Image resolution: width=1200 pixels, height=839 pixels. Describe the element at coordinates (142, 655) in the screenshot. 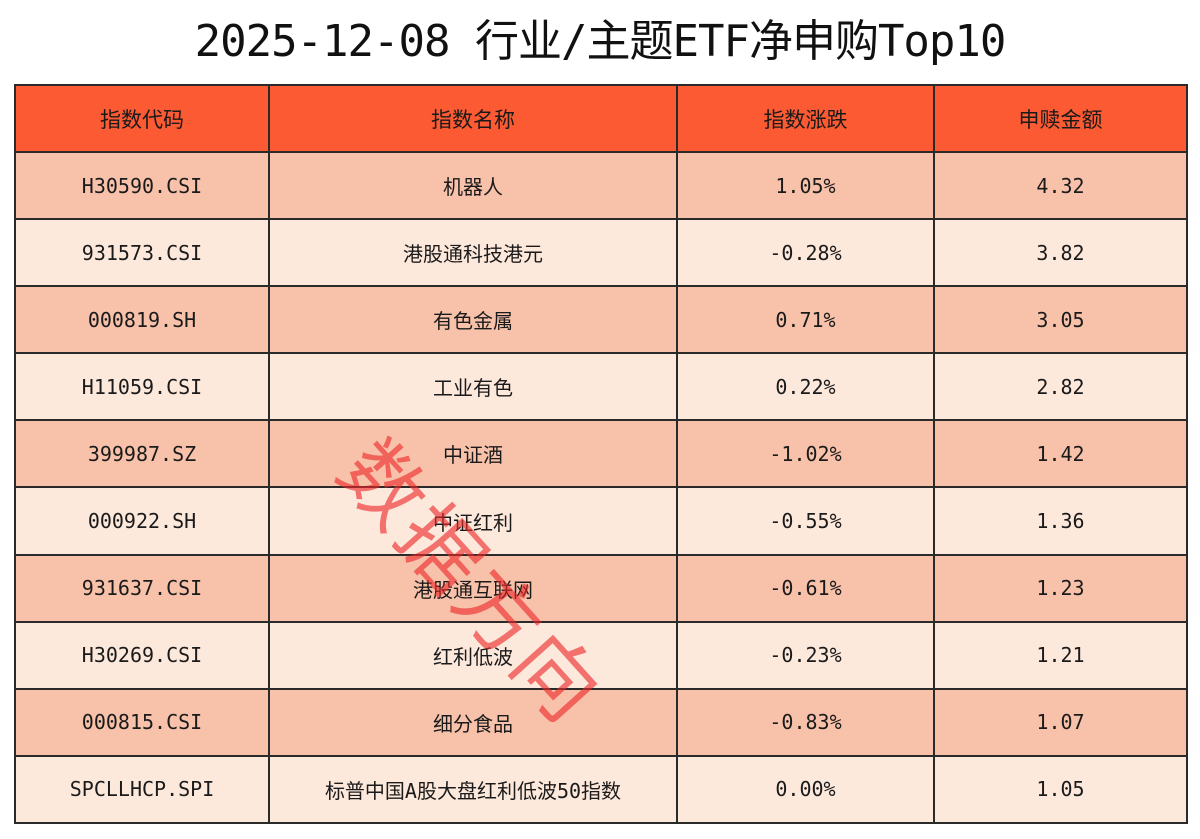

I see `cell-index-code: H30269.CSI` at that location.